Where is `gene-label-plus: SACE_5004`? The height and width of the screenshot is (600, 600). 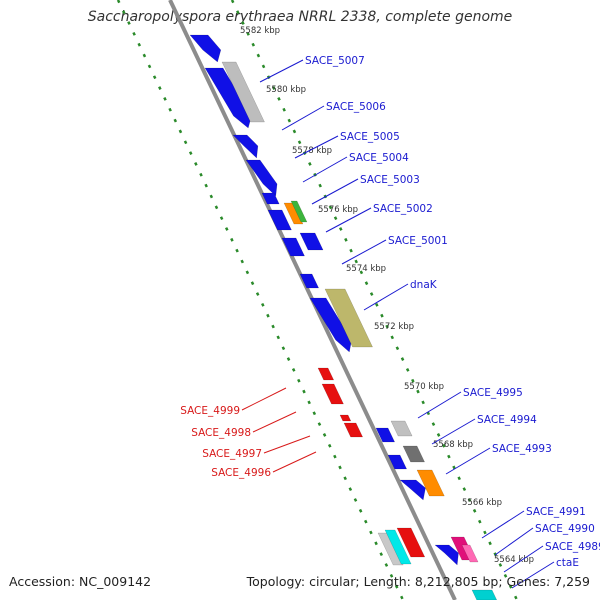
gene-label-plus: SACE_5004 is located at coordinates (379, 158).